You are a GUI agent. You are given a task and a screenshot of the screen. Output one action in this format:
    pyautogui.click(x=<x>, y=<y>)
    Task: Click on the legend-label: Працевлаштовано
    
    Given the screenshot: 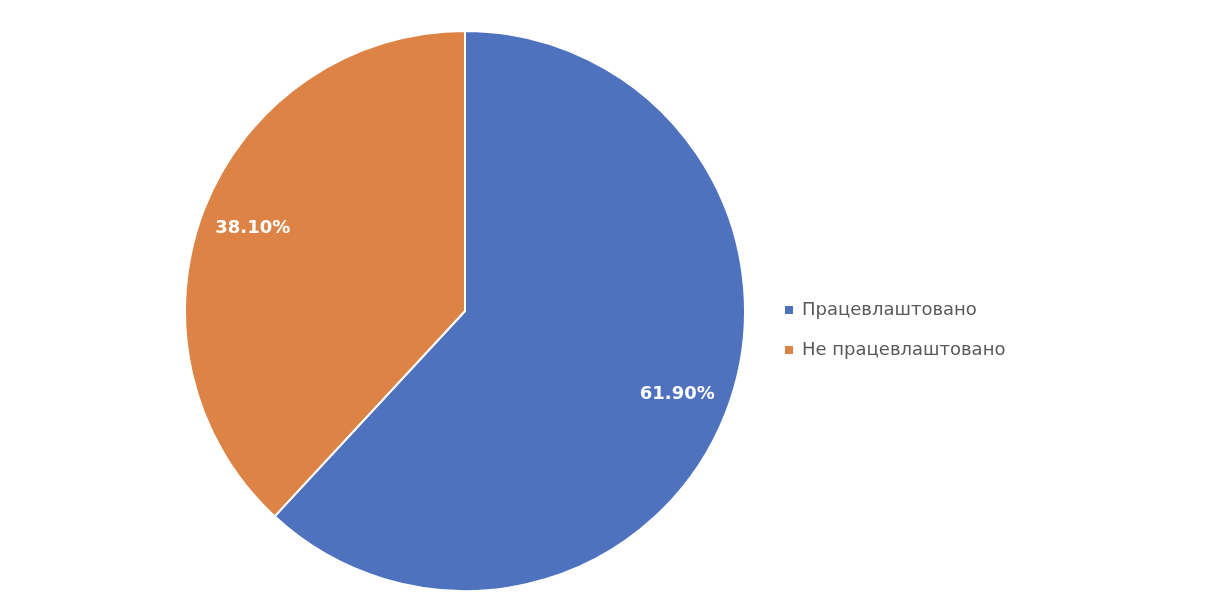 What is the action you would take?
    pyautogui.click(x=889, y=308)
    